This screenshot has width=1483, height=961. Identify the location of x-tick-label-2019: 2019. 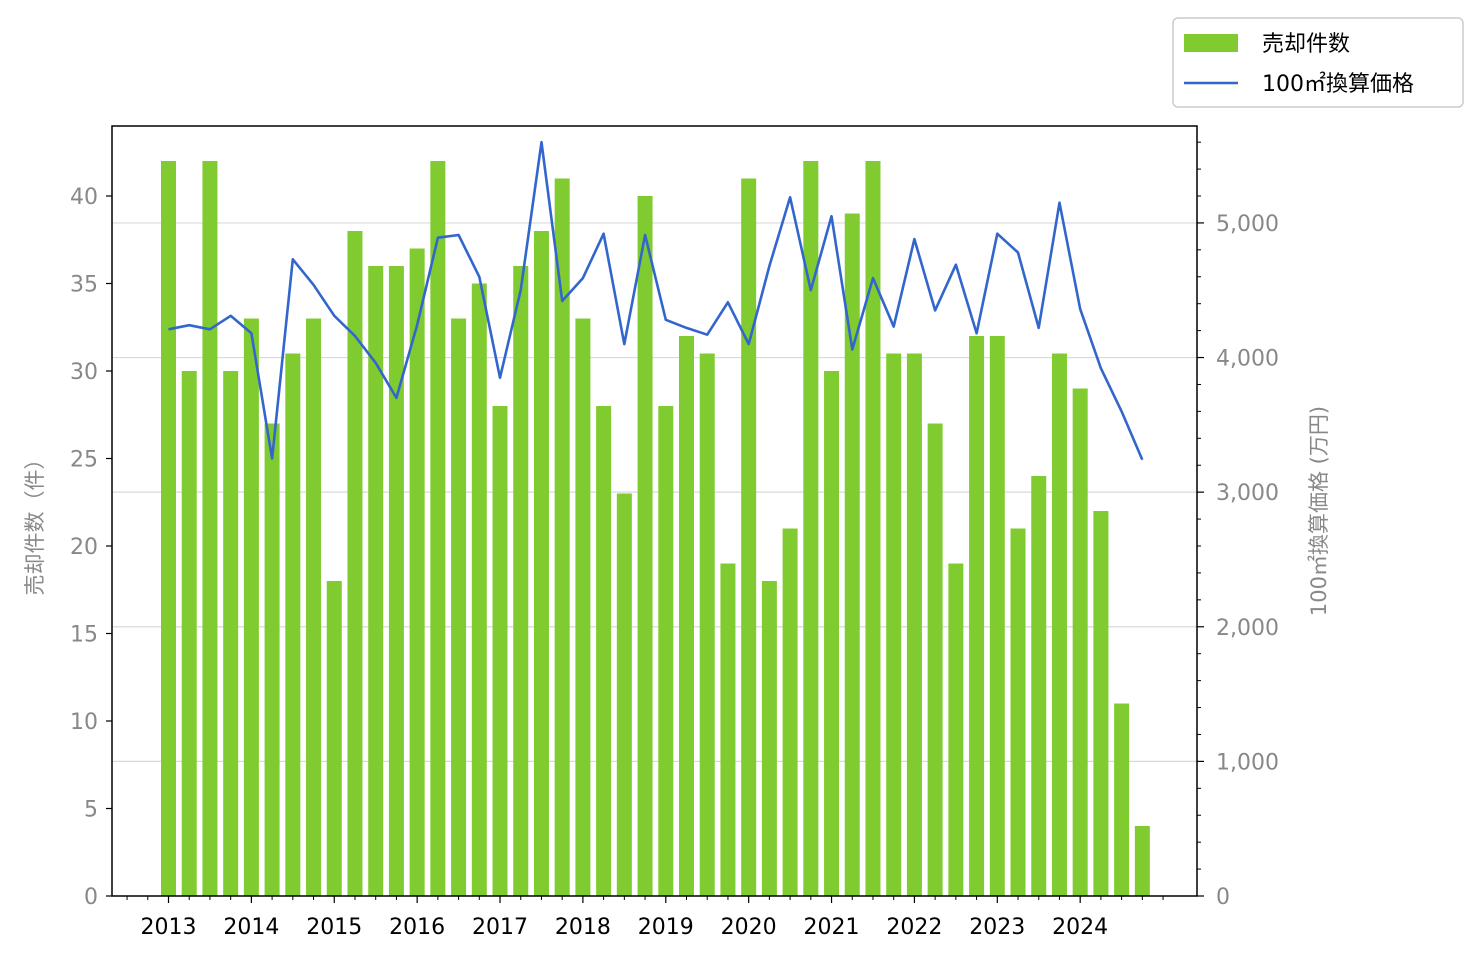
(666, 927).